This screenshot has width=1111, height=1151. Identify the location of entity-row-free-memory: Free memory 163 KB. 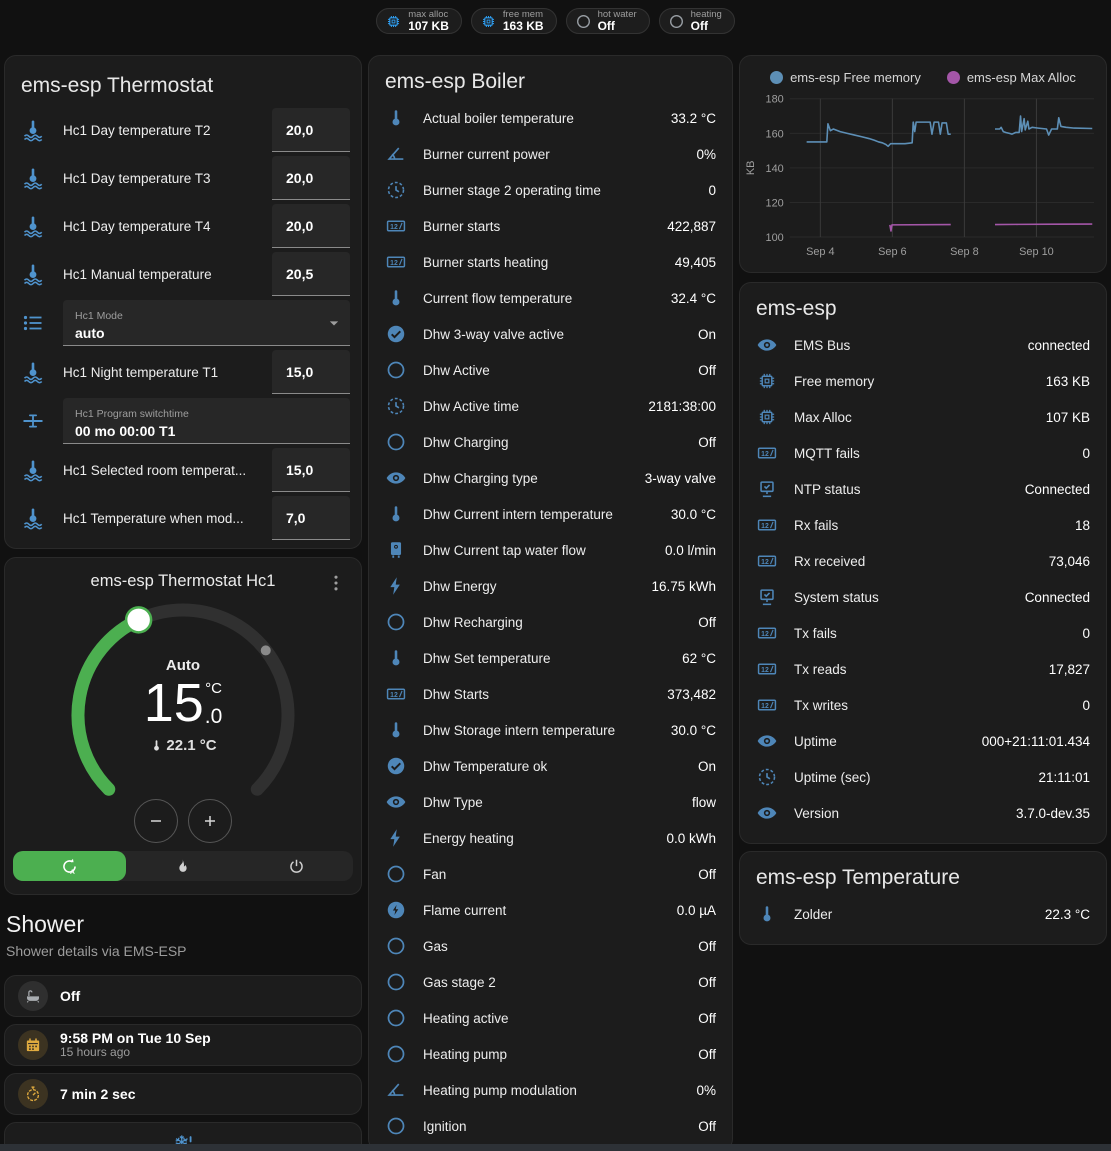
(923, 381).